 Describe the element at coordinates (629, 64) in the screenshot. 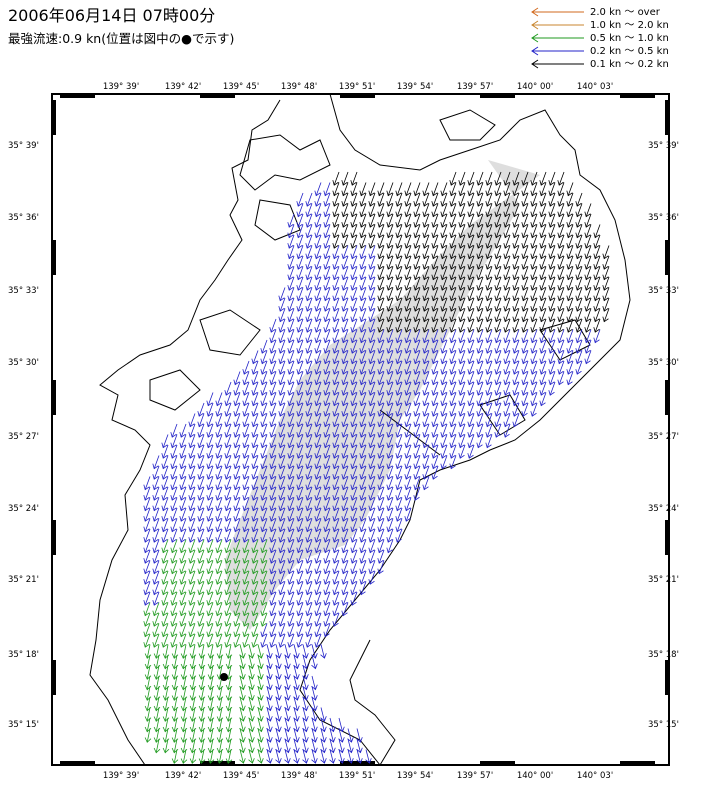

I see `legend-label: 0.1 kn 〜 0.2 kn` at that location.